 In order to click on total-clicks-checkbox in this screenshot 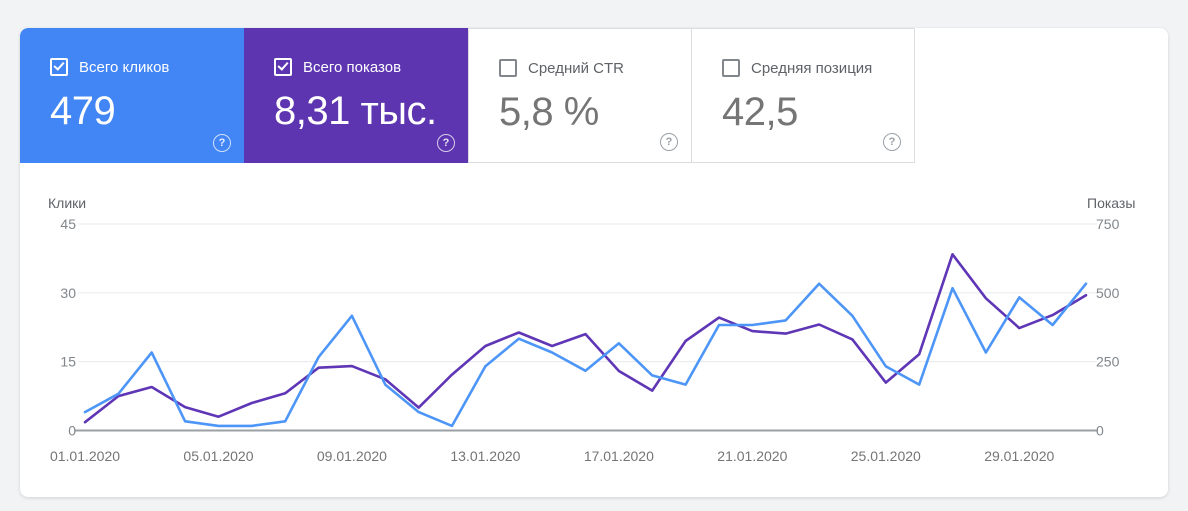, I will do `click(59, 67)`.